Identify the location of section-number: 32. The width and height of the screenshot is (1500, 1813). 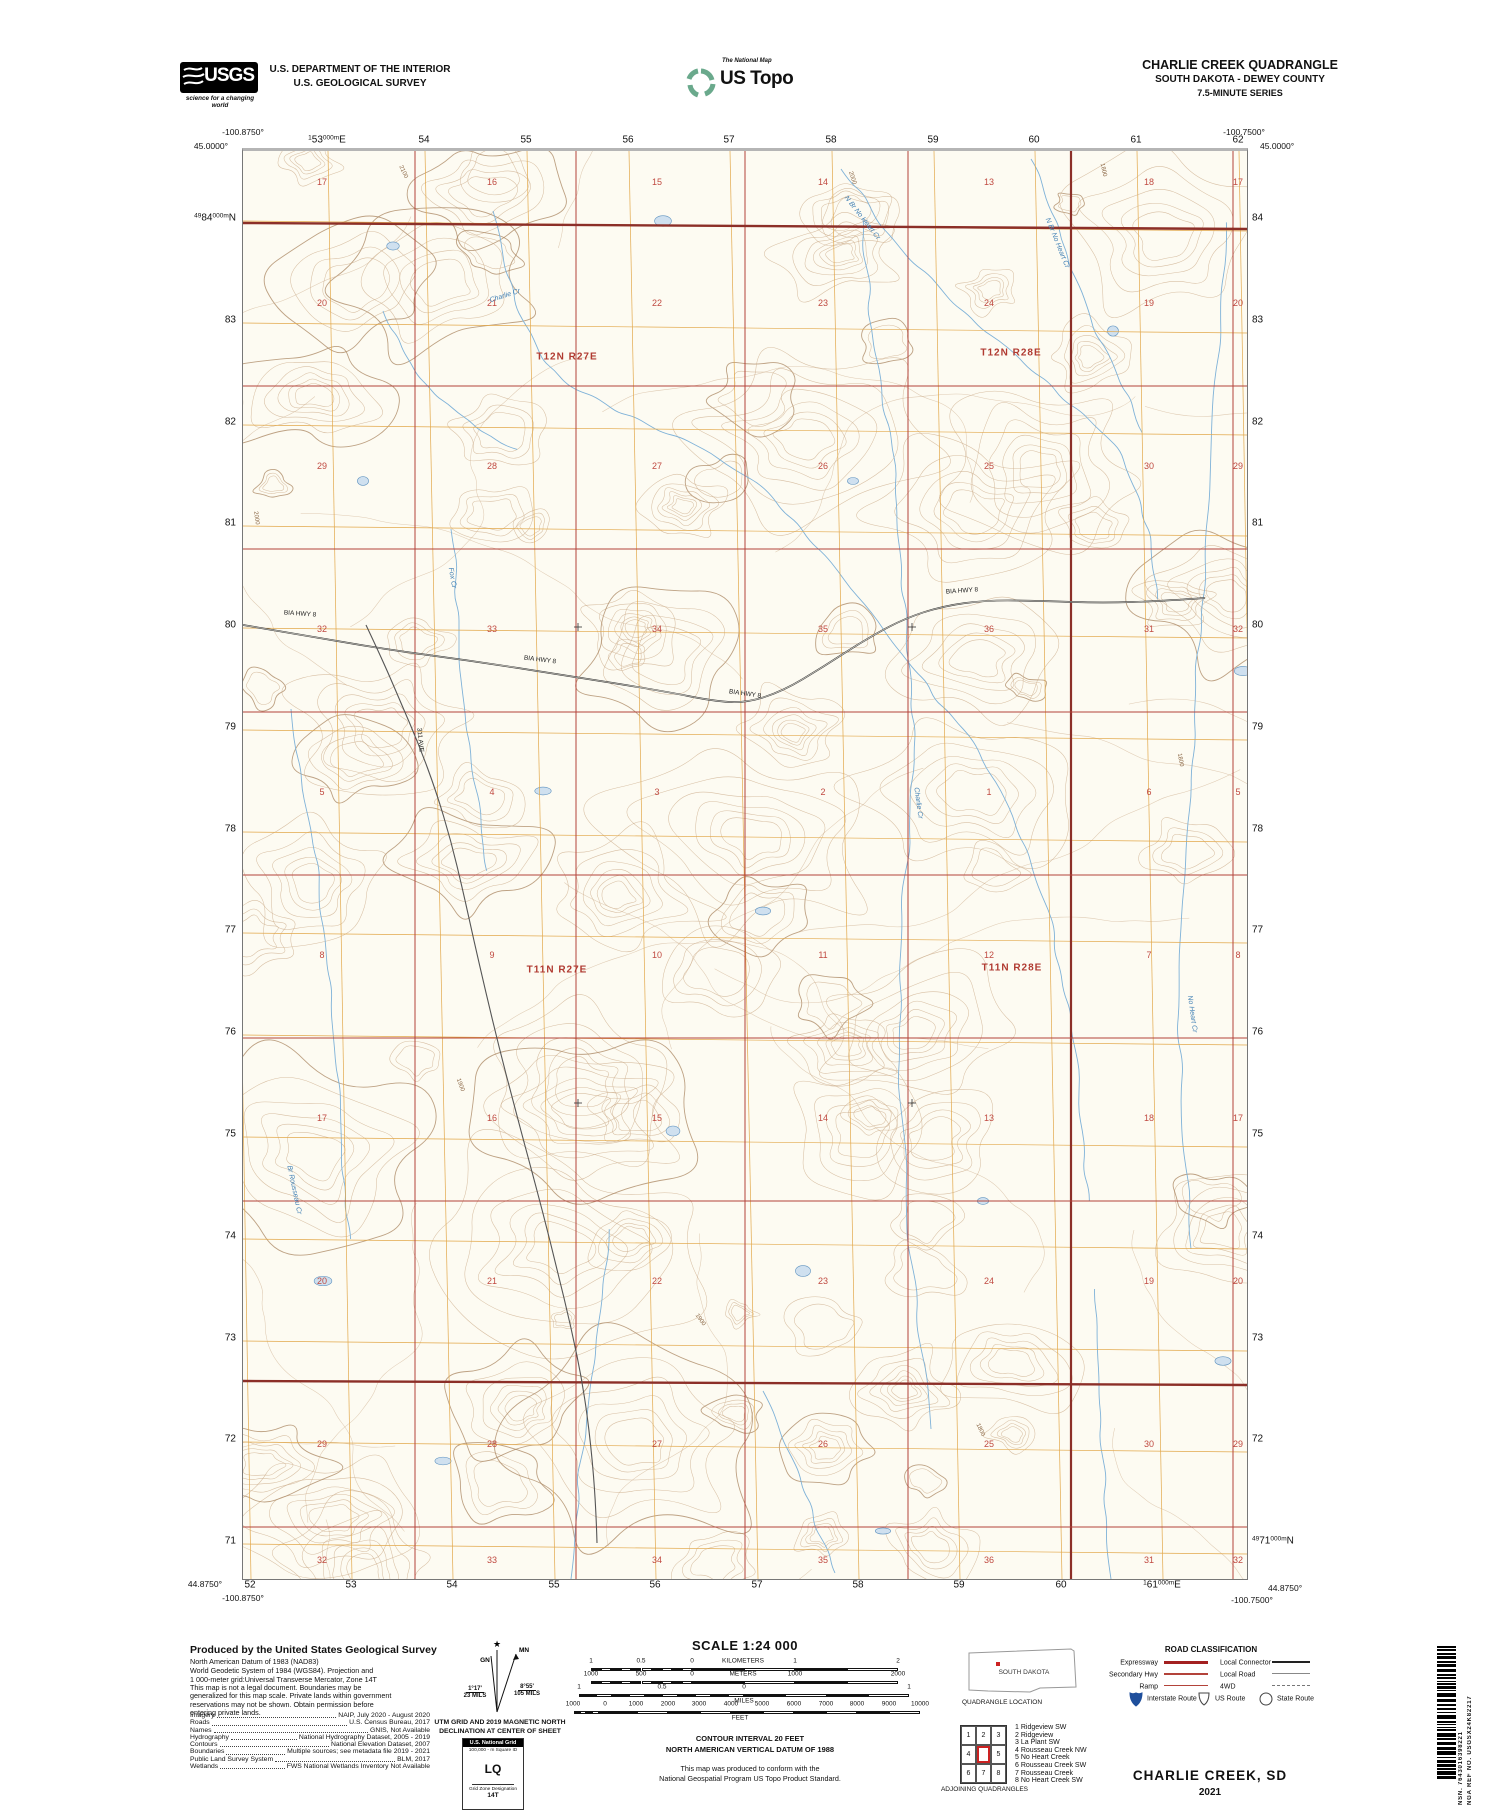
(1238, 629).